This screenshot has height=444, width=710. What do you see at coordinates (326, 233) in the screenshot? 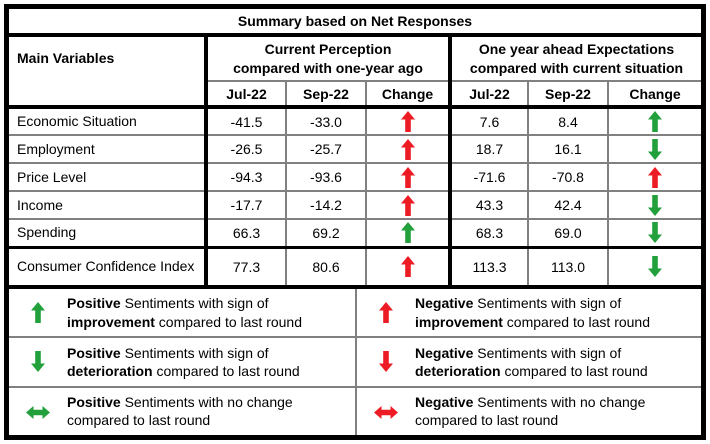
I see `cp-sep-value: 69.2` at bounding box center [326, 233].